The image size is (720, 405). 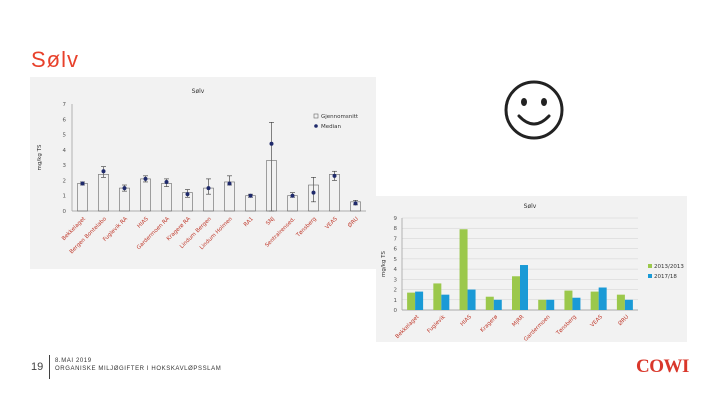 I want to click on x-tick-label: RA1, so click(x=249, y=222).